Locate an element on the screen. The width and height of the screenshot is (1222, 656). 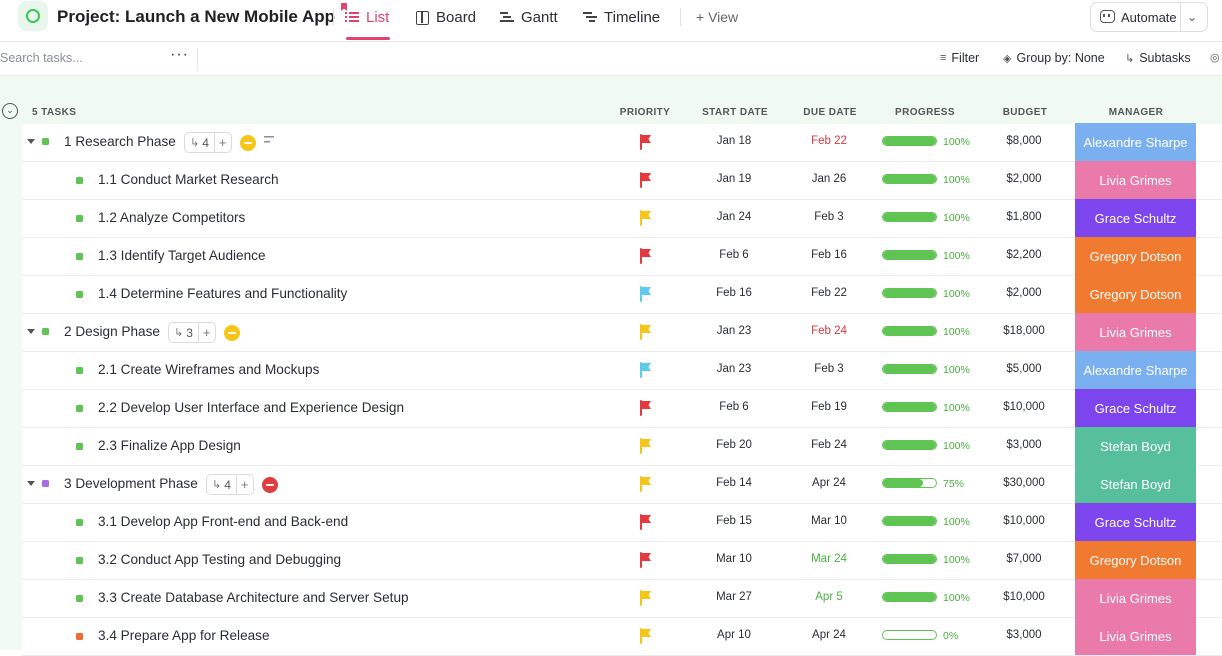
task-name: 1.2 Analyze Competitors is located at coordinates (172, 217).